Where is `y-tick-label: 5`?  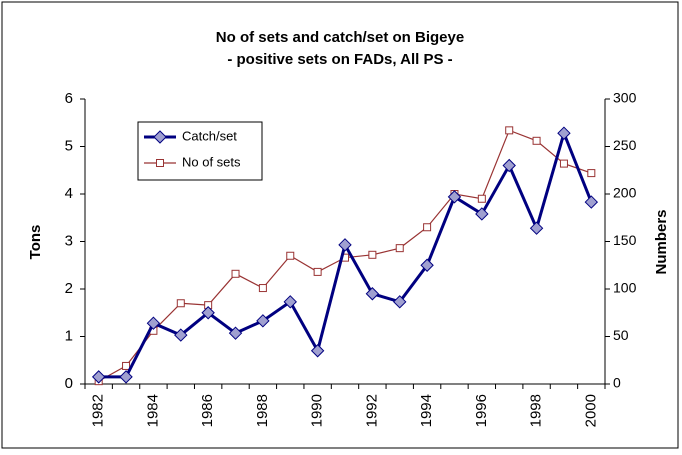 y-tick-label: 5 is located at coordinates (69, 145).